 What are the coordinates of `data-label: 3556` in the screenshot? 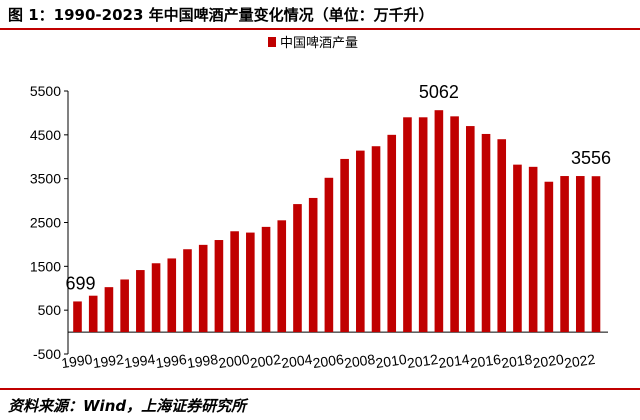 It's located at (591, 158).